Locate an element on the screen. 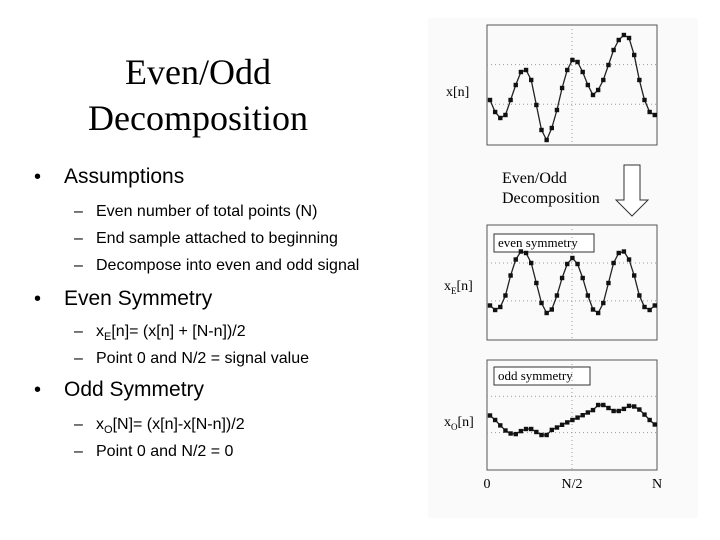  text-part: Point 0 and N/2 = 0 is located at coordinates (165, 451).